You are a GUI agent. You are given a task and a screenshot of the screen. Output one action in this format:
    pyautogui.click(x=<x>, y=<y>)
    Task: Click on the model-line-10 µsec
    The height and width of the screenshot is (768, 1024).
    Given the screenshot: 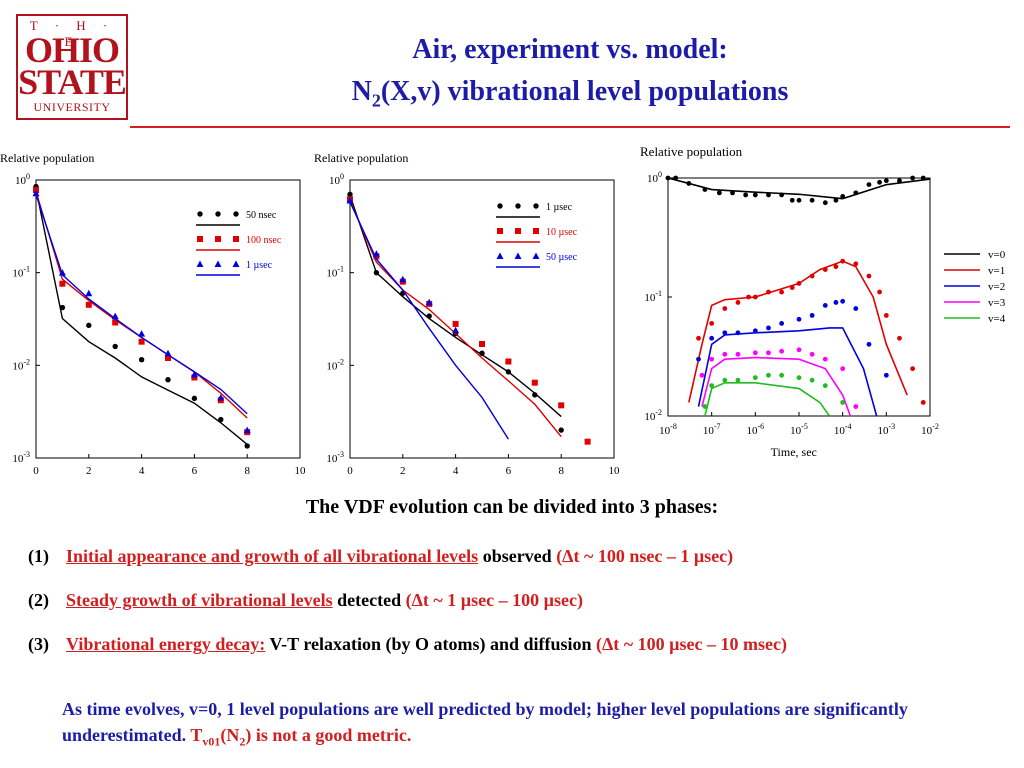 What is the action you would take?
    pyautogui.click(x=455, y=319)
    